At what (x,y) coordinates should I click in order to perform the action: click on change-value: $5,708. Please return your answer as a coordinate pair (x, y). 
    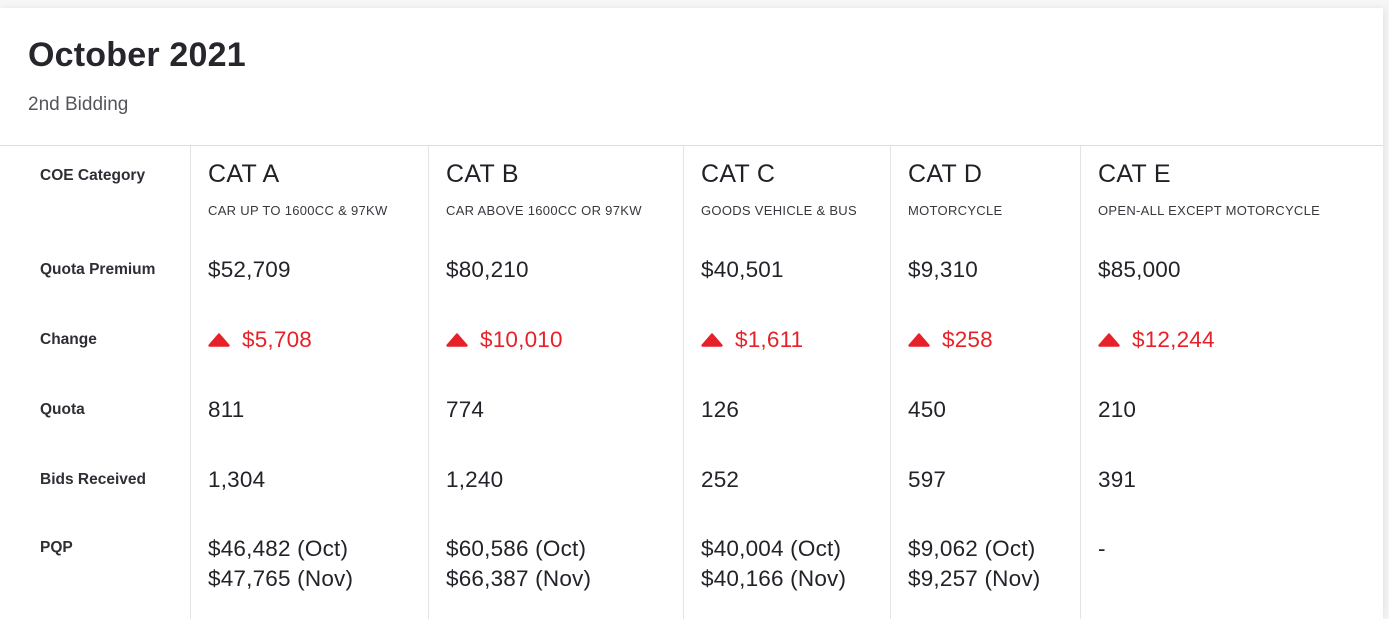
    Looking at the image, I should click on (277, 339).